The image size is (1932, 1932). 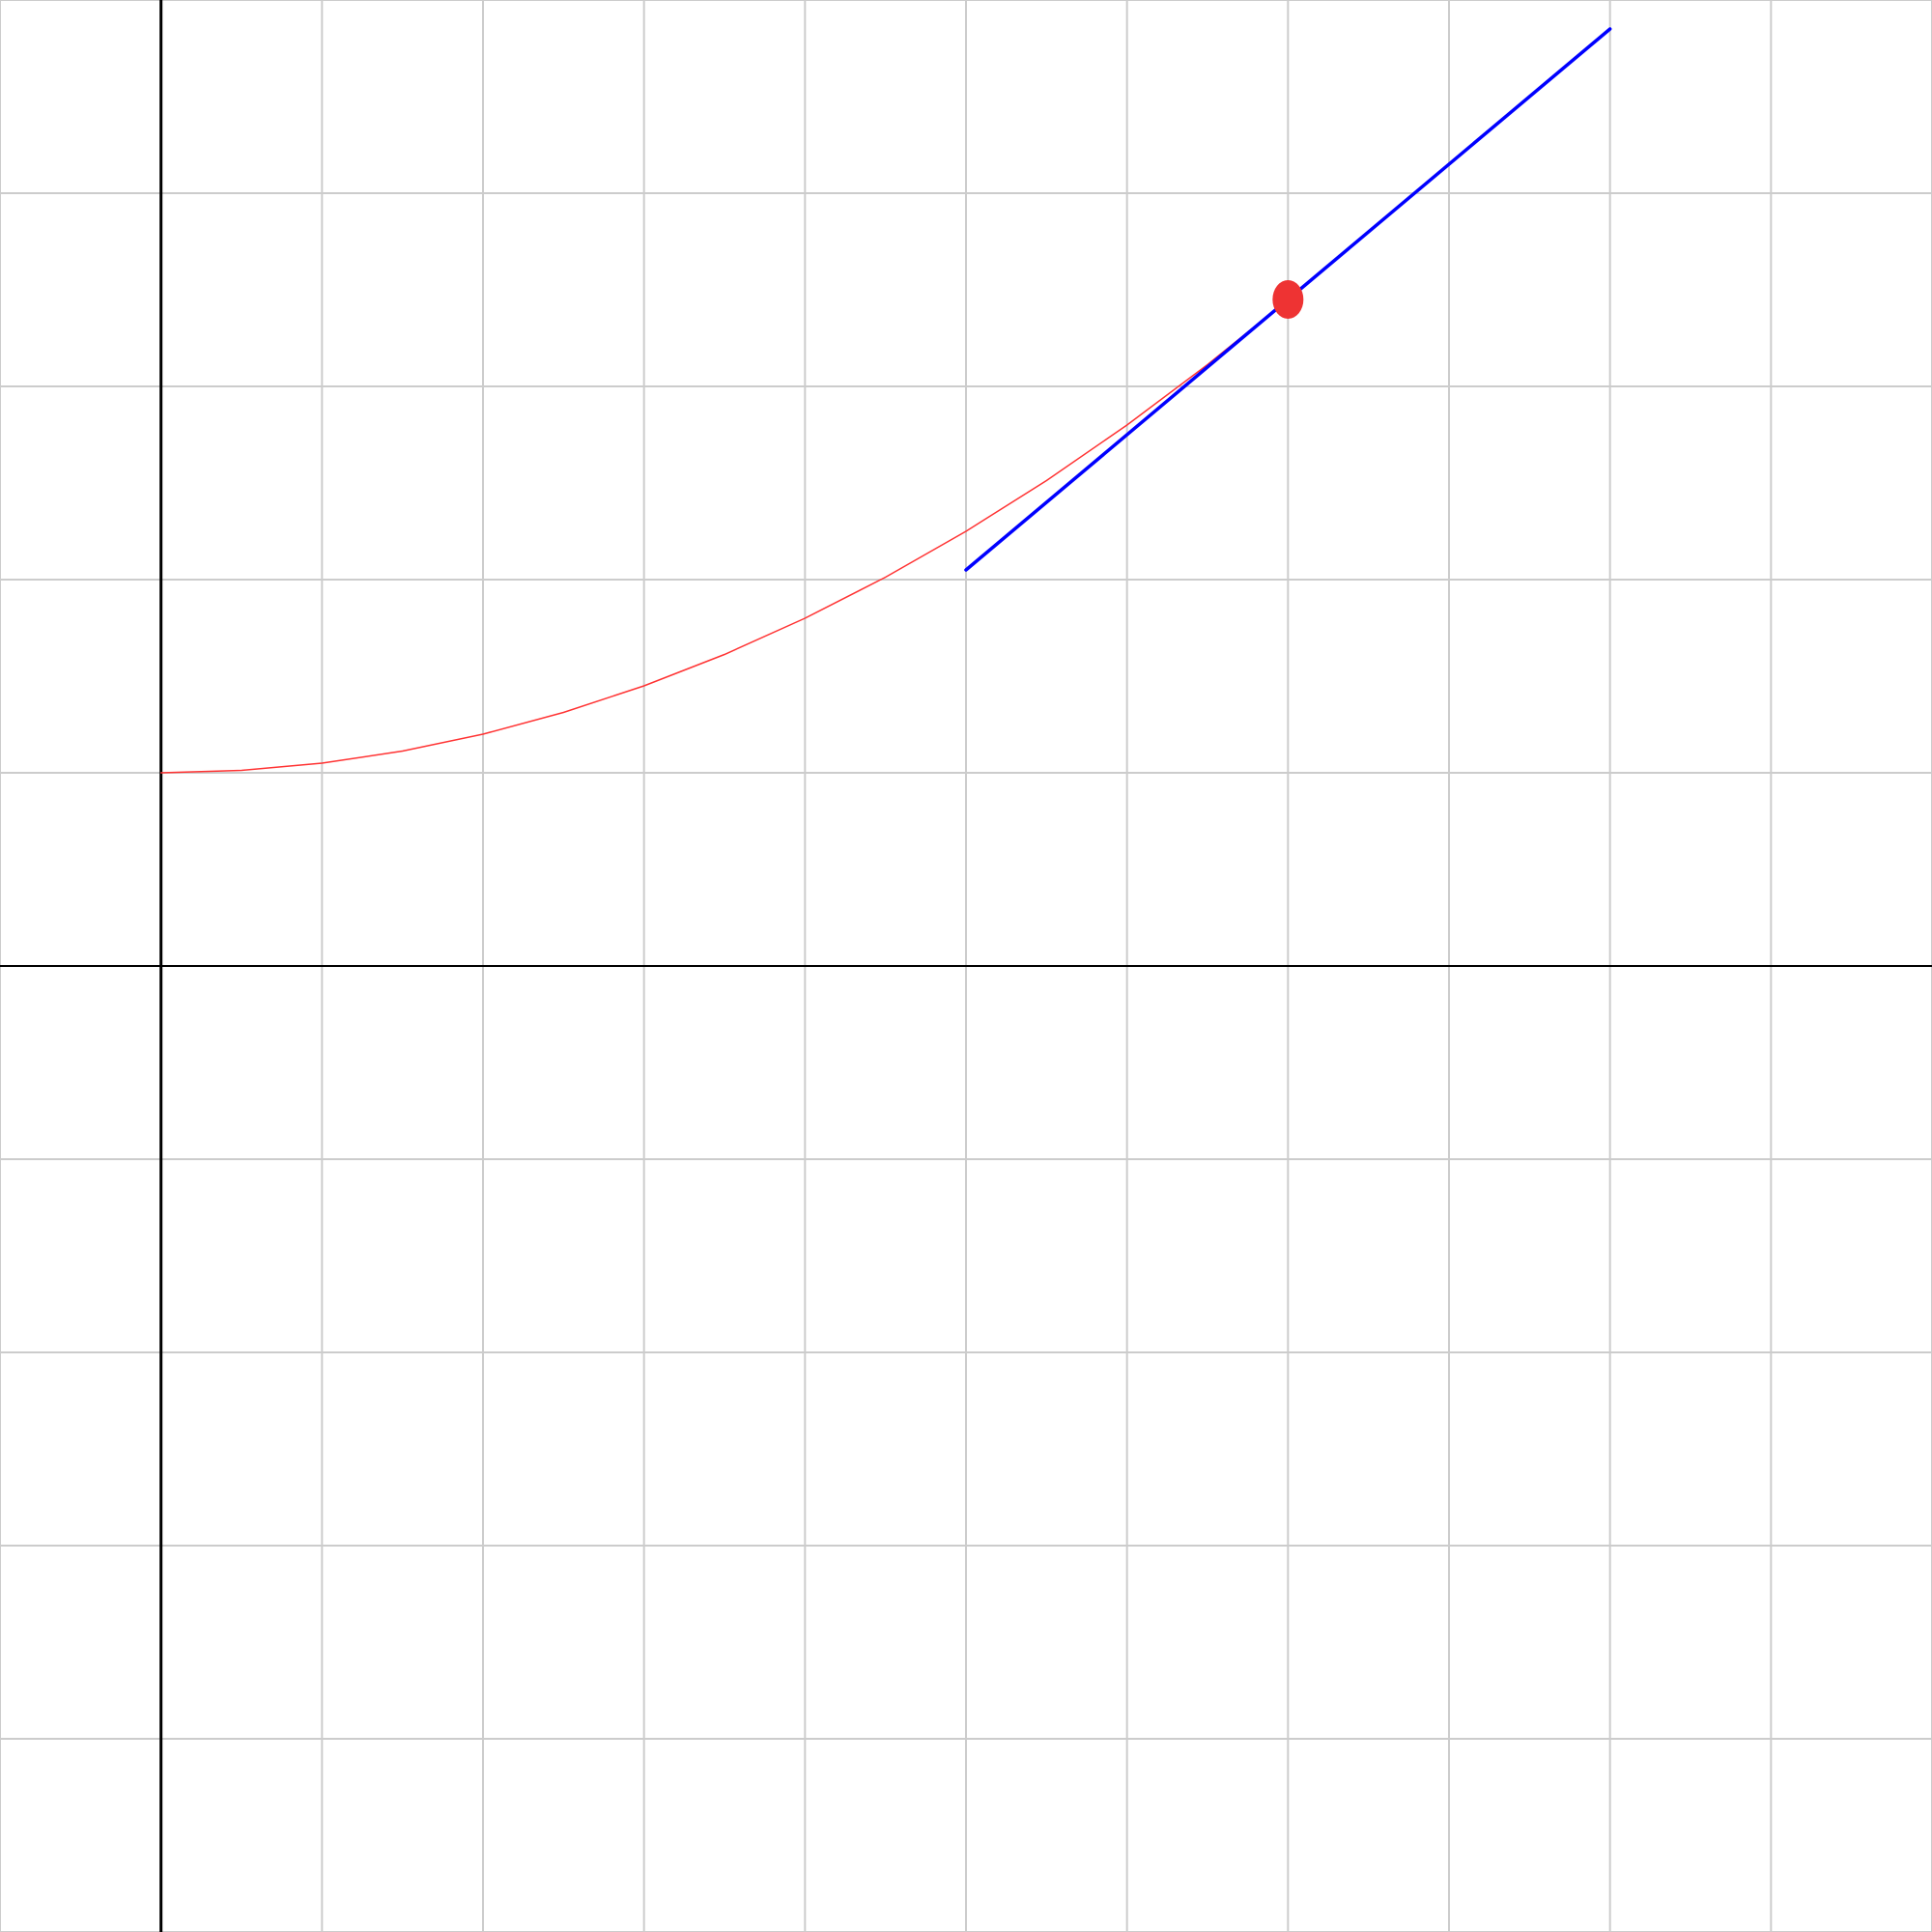 I want to click on point, so click(x=1288, y=299).